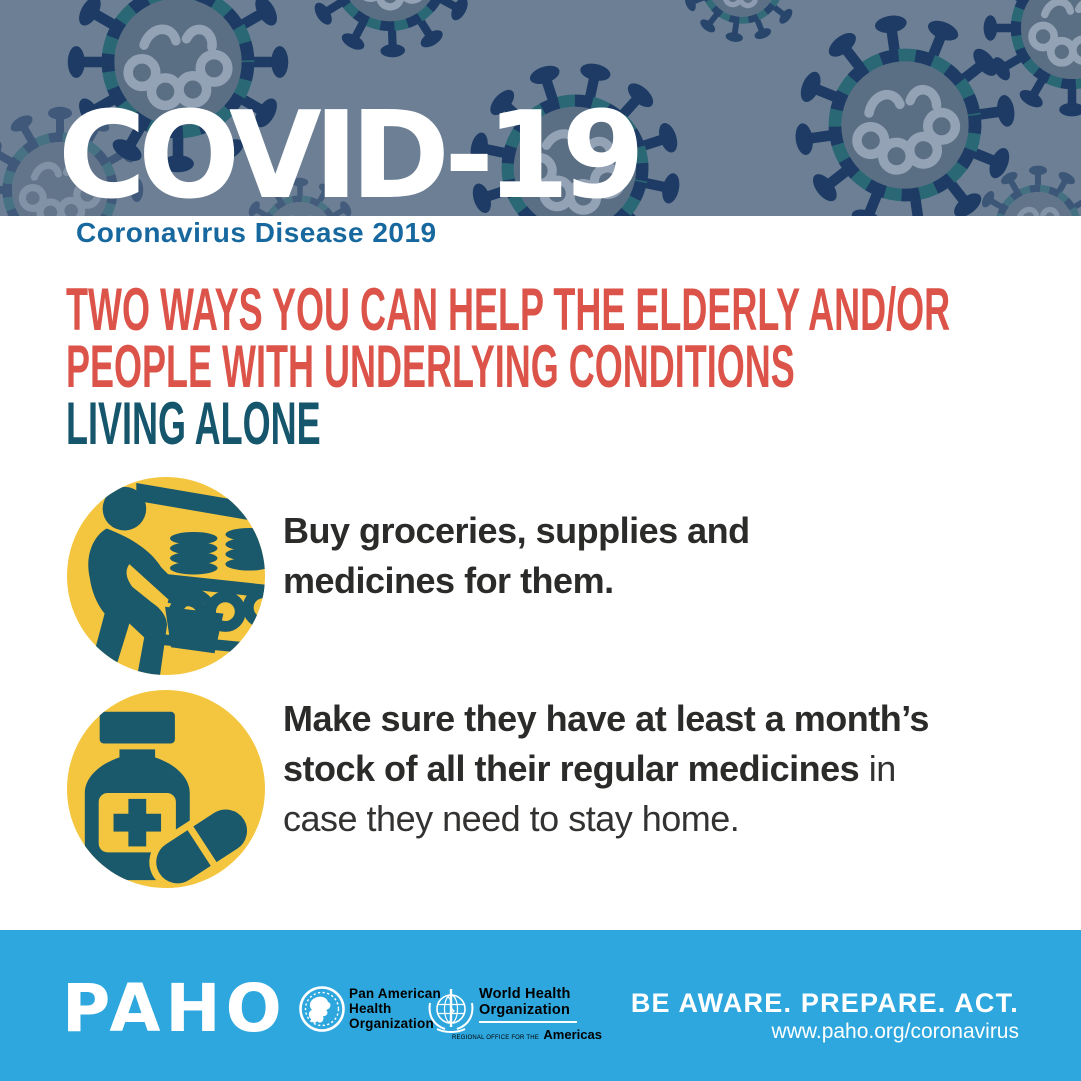 This screenshot has width=1081, height=1081. I want to click on covid-title: COVID-19, so click(351, 156).